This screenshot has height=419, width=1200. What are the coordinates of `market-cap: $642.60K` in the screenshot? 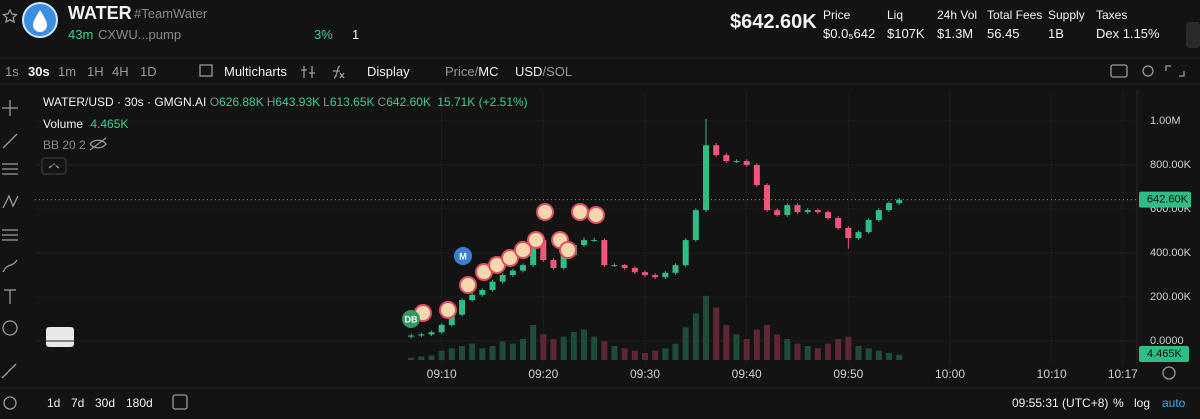 It's located at (773, 22).